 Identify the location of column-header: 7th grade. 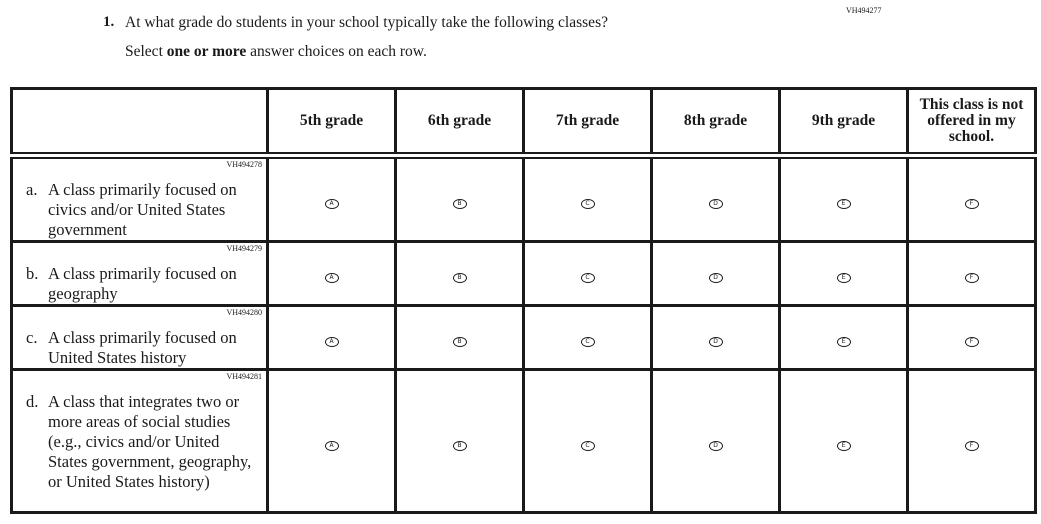
(587, 123).